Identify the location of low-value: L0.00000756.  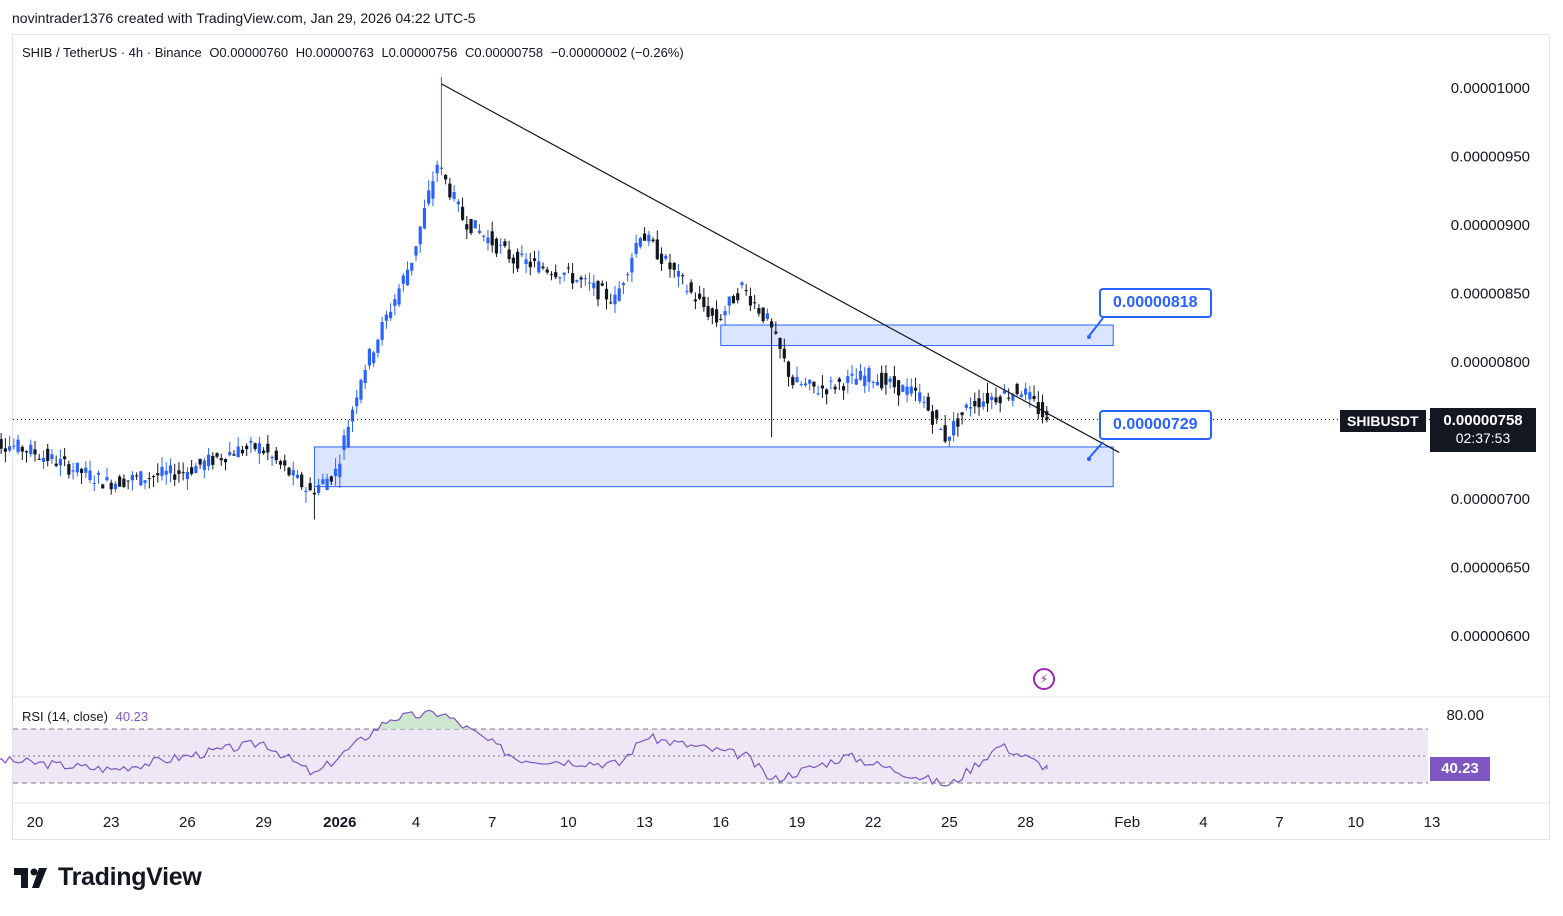
(419, 52).